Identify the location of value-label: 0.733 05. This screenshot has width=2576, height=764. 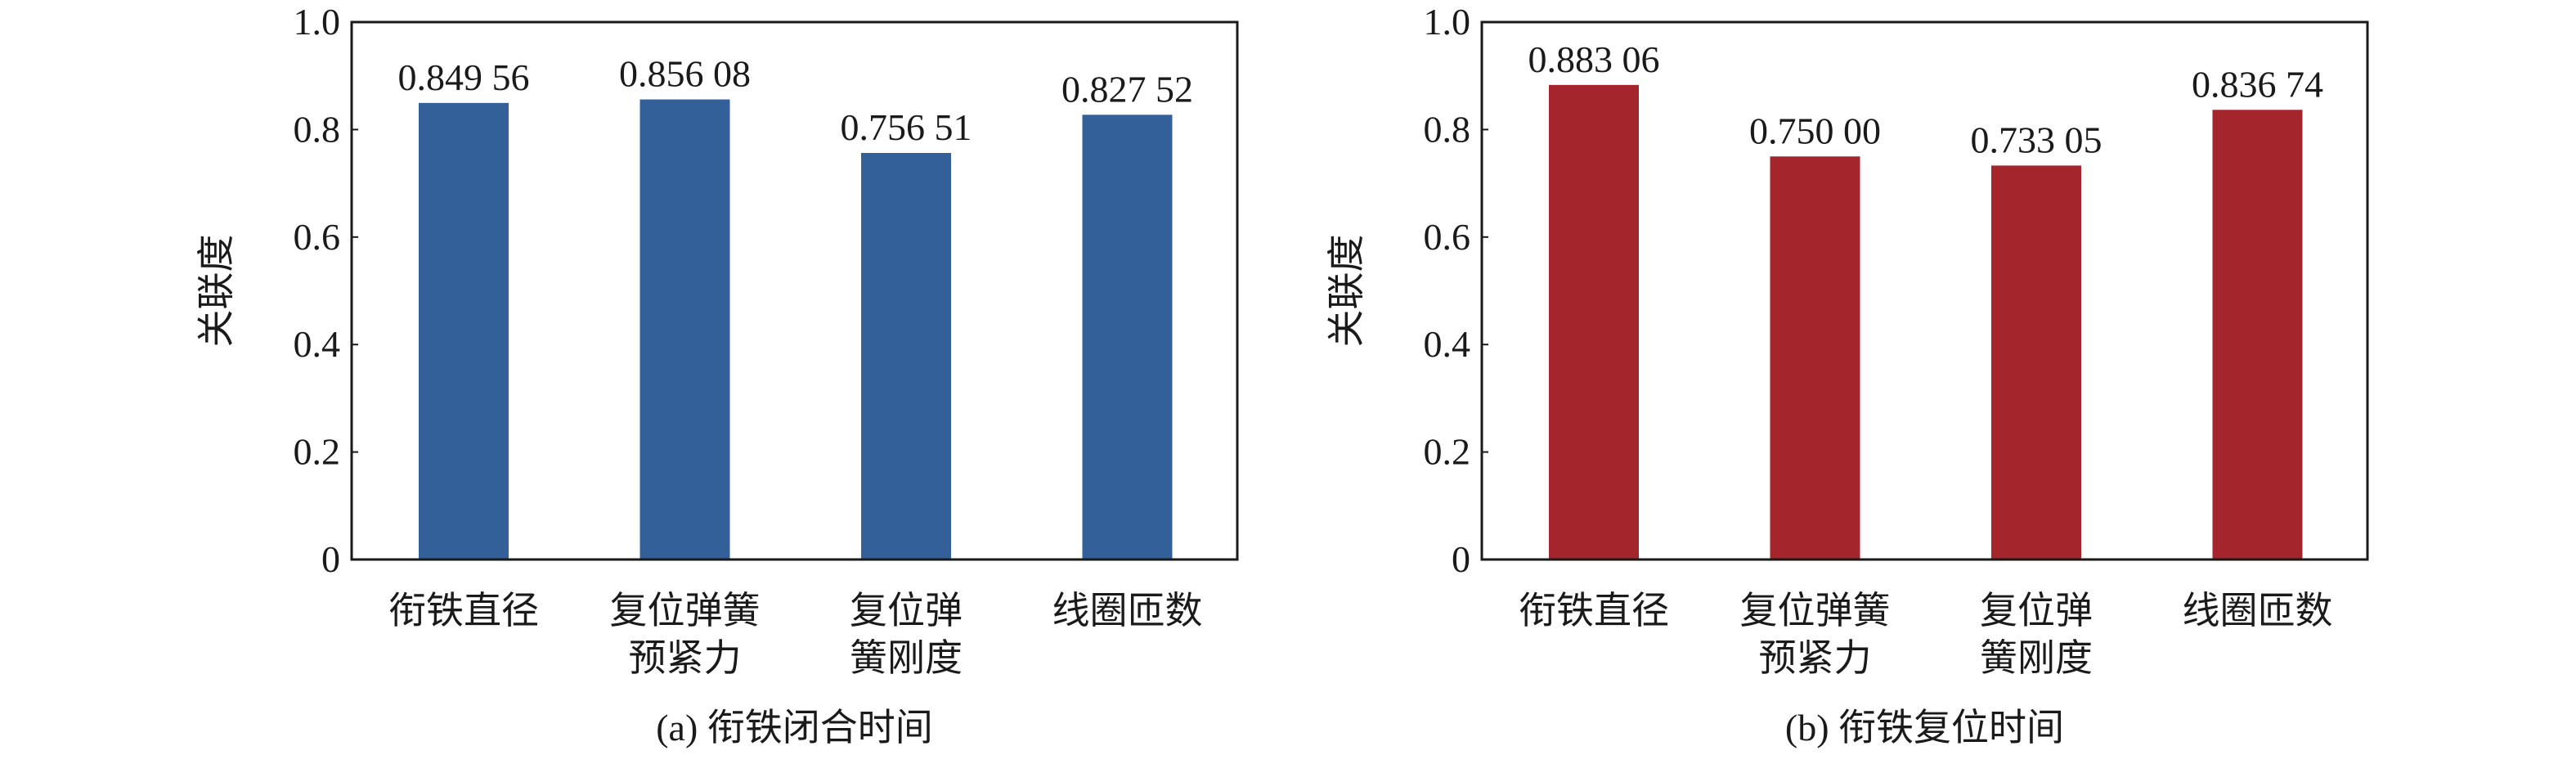
(2037, 139).